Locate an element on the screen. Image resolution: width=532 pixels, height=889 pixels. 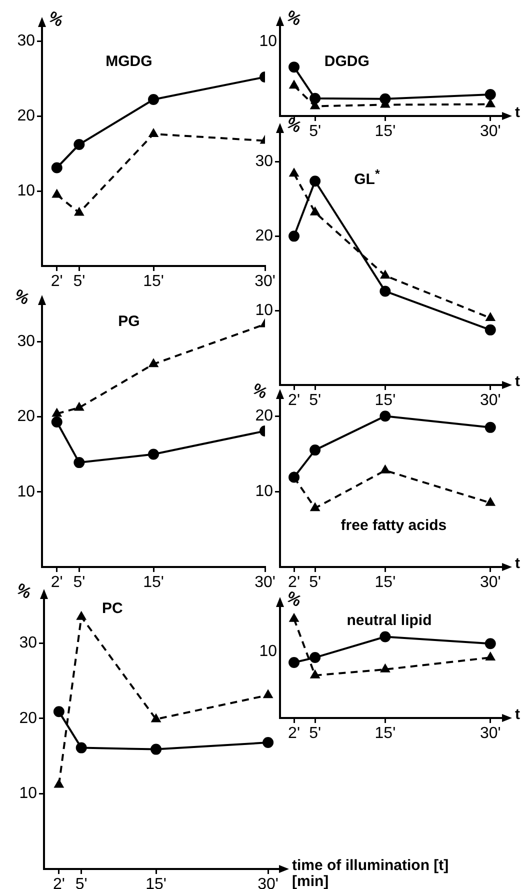
chart-title: neutral lipid is located at coordinates (389, 620).